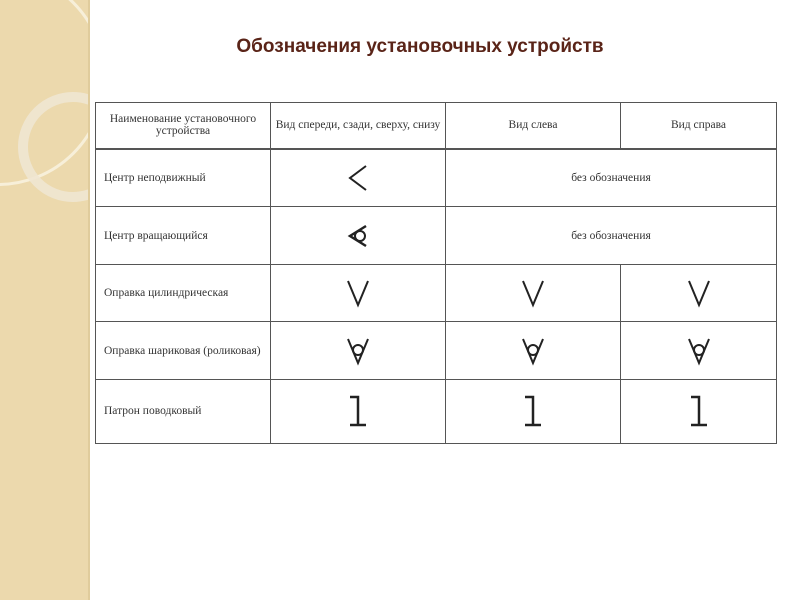 Image resolution: width=800 pixels, height=600 pixels. What do you see at coordinates (698, 126) in the screenshot?
I see `header-cell: Вид справа` at bounding box center [698, 126].